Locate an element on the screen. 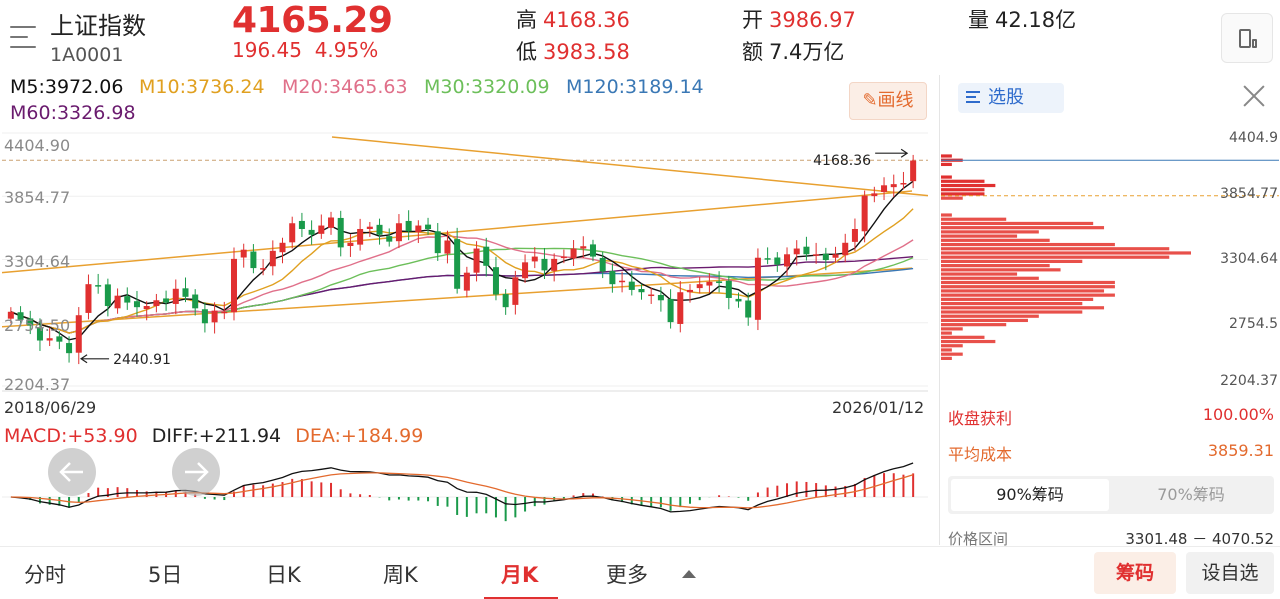 Image resolution: width=1280 pixels, height=599 pixels. tab-weekly-k: 周K is located at coordinates (400, 575).